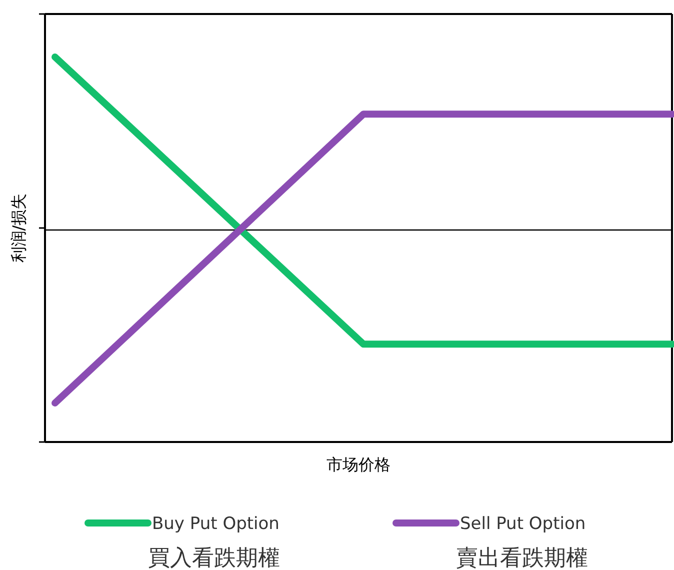 The image size is (674, 570). What do you see at coordinates (522, 542) in the screenshot?
I see `legend-label: Sell Put Option 賣出看跌期權` at bounding box center [522, 542].